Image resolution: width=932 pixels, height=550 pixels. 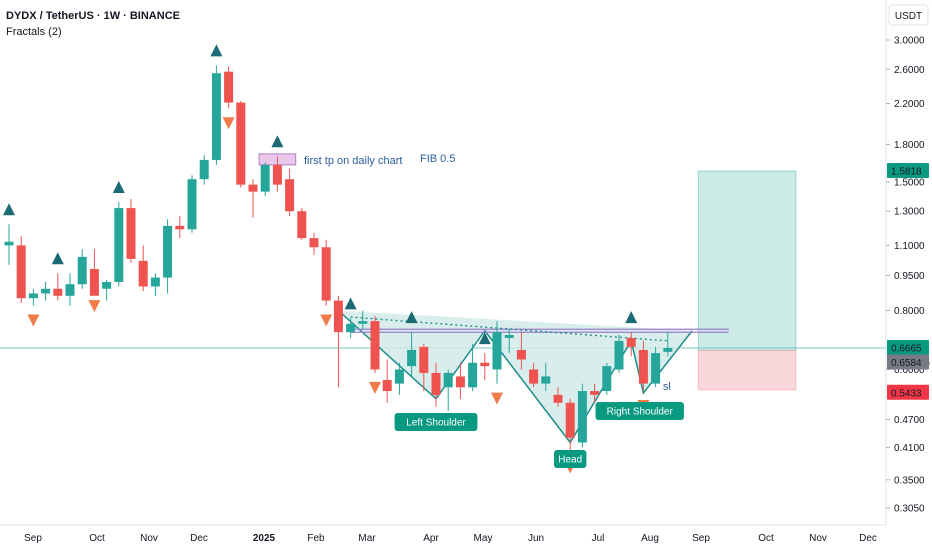 What do you see at coordinates (906, 393) in the screenshot?
I see `price-badge-label: 0.5433` at bounding box center [906, 393].